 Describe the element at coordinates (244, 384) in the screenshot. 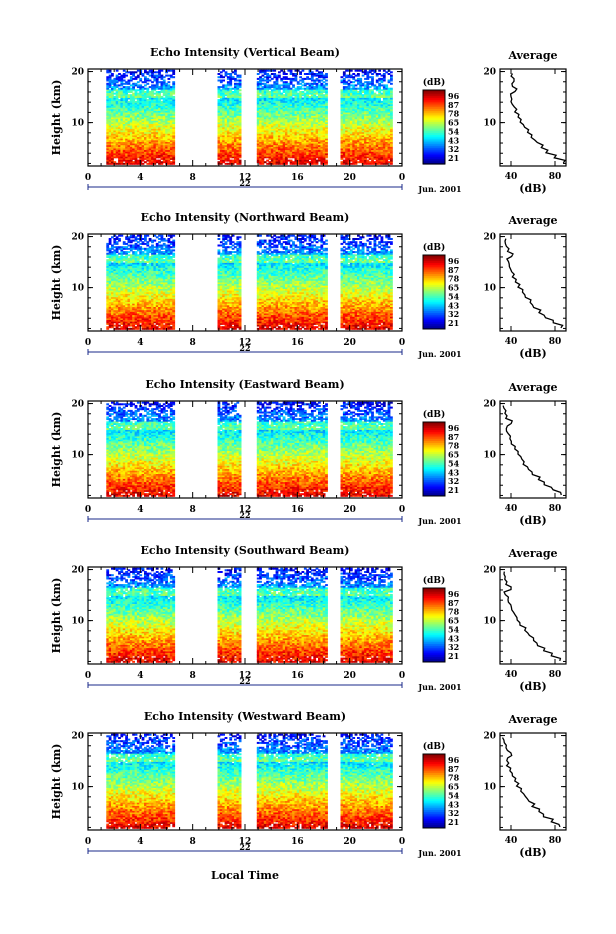

I see `panel-title: Echo Intensity (Eastward Beam)` at that location.